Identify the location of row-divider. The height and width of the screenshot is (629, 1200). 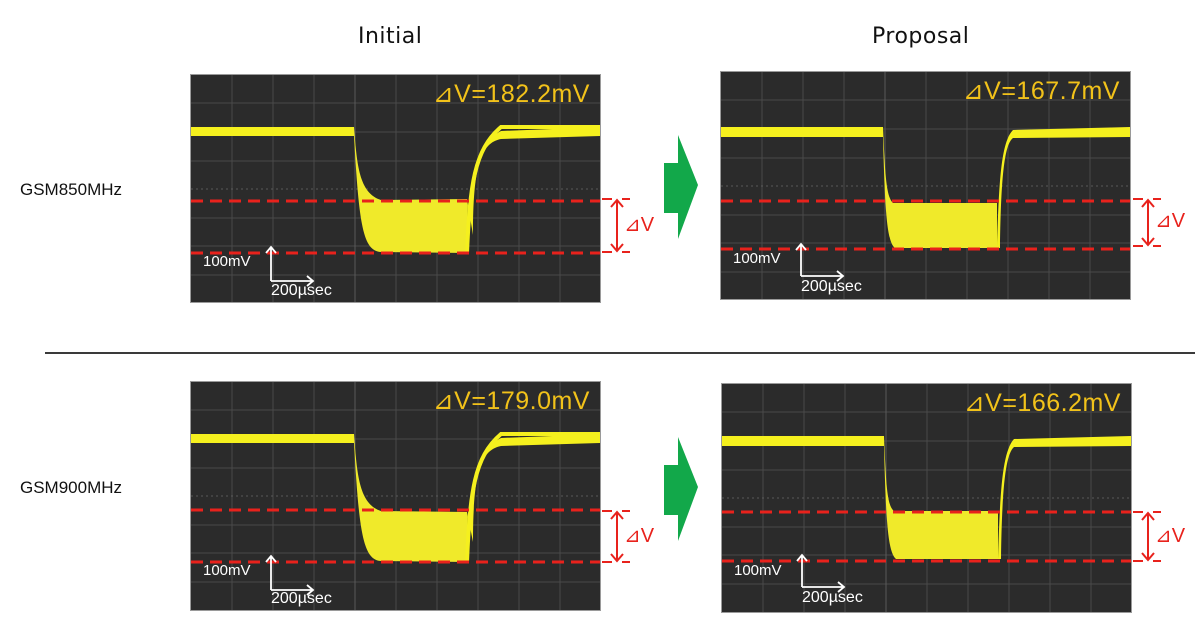
(620, 353).